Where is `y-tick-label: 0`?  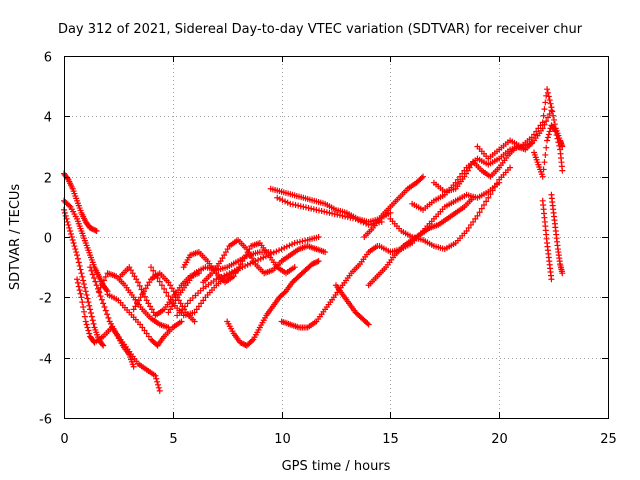 y-tick-label: 0 is located at coordinates (48, 239).